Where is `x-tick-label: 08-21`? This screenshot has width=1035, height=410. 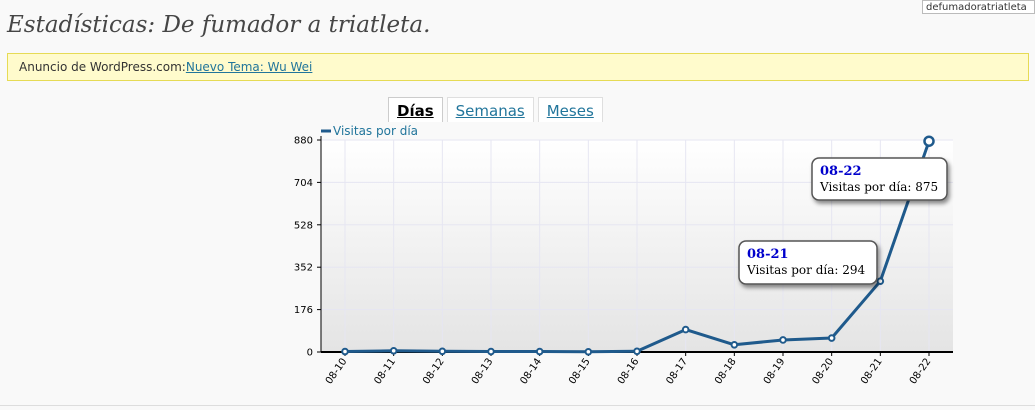
x-tick-label: 08-21 is located at coordinates (872, 371).